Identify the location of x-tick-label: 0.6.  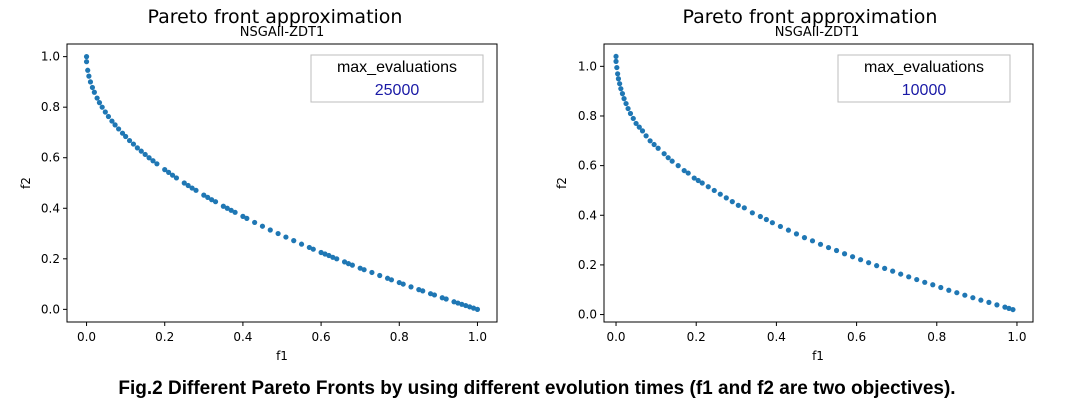
(321, 337).